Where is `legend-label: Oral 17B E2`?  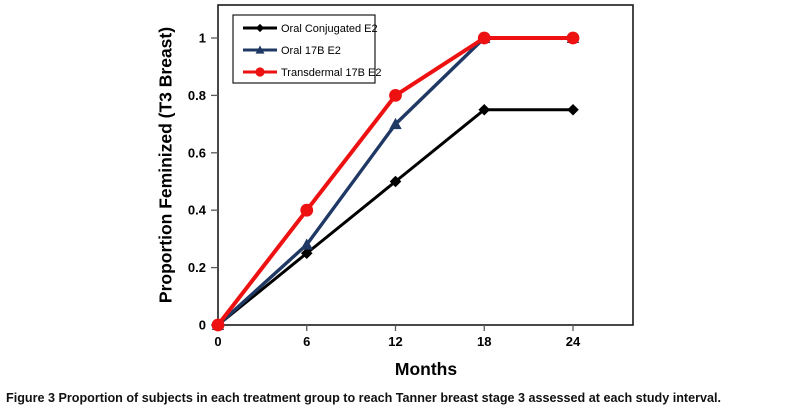
legend-label: Oral 17B E2 is located at coordinates (311, 51).